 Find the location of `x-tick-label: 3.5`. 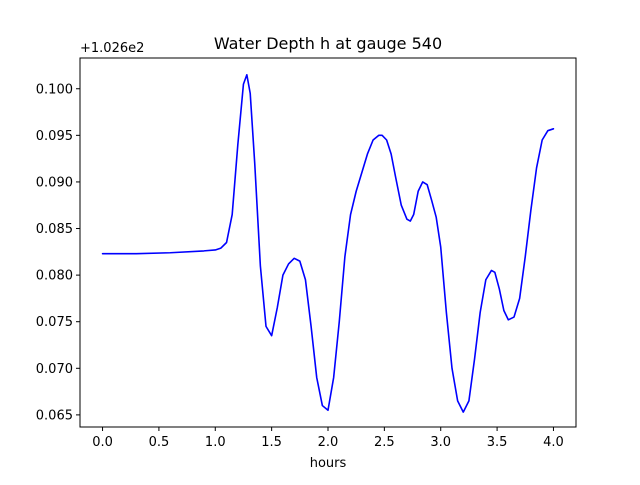

x-tick-label: 3.5 is located at coordinates (497, 442).